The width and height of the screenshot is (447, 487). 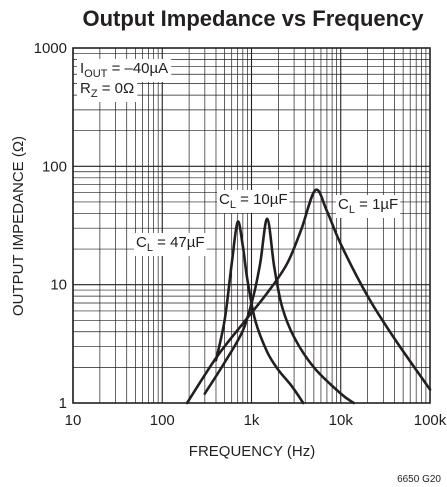 I want to click on x-tick-label: 100k, so click(x=430, y=420).